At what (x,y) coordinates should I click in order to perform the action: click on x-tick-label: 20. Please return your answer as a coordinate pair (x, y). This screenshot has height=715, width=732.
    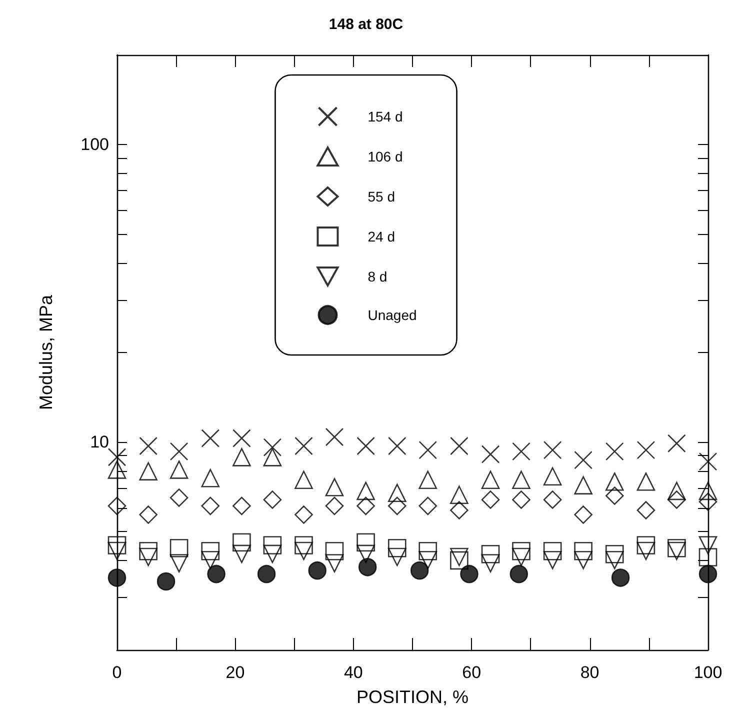
    Looking at the image, I should click on (235, 672).